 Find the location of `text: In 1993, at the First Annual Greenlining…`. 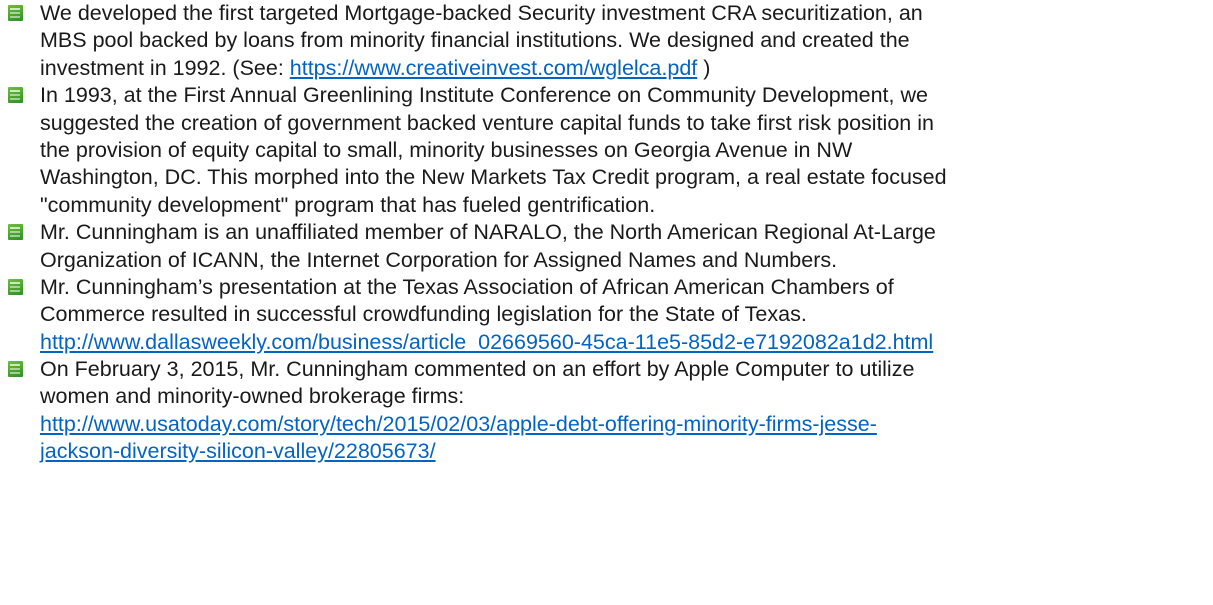

text: In 1993, at the First Annual Greenlining… is located at coordinates (484, 95).